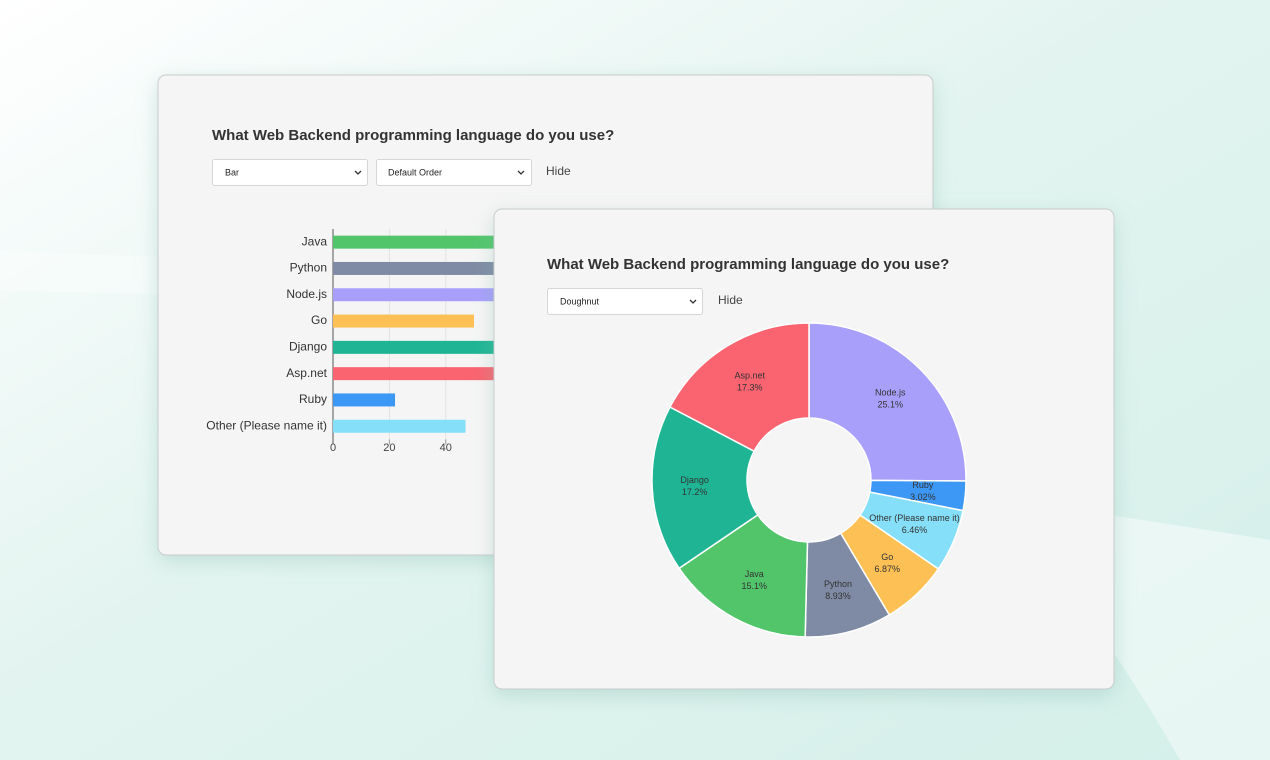  I want to click on slice-label: Ruby, so click(923, 485).